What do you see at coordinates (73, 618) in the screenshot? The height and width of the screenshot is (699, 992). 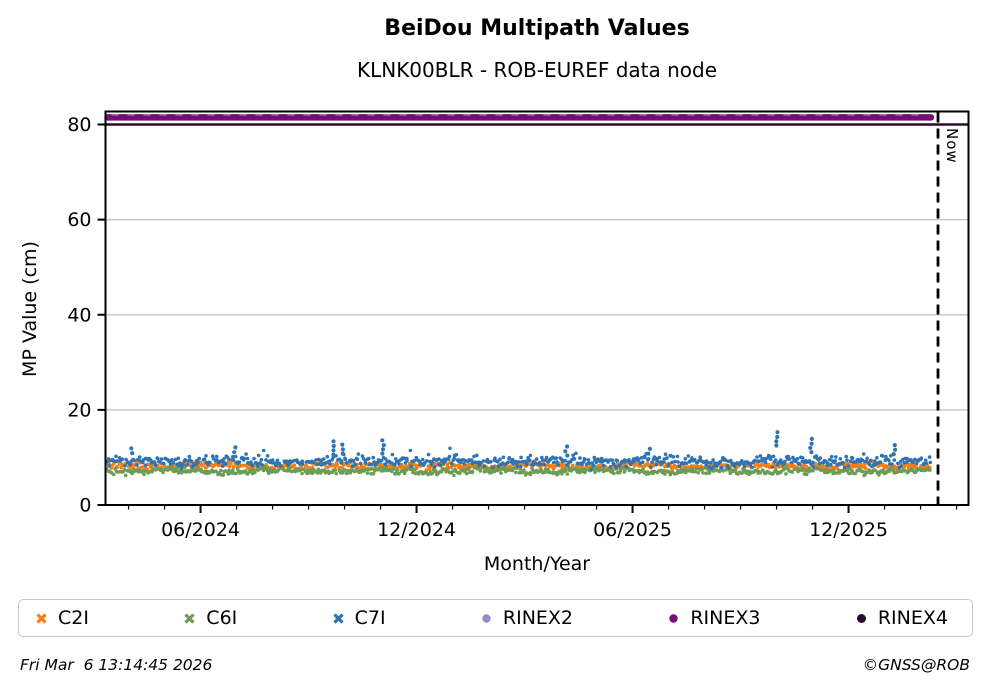 I see `legend-label: C2I` at bounding box center [73, 618].